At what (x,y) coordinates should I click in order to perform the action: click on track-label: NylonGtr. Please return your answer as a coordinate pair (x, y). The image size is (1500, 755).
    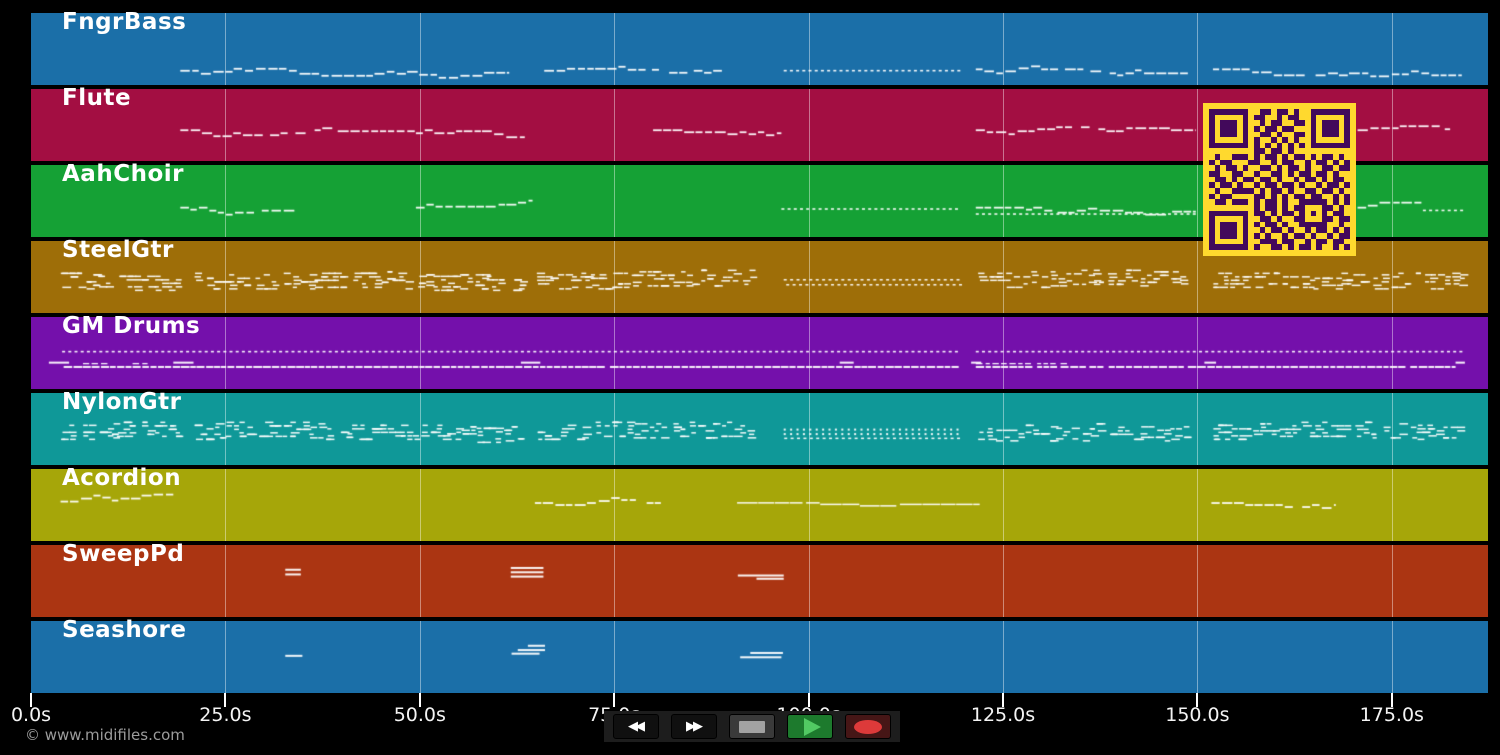
    Looking at the image, I should click on (122, 402).